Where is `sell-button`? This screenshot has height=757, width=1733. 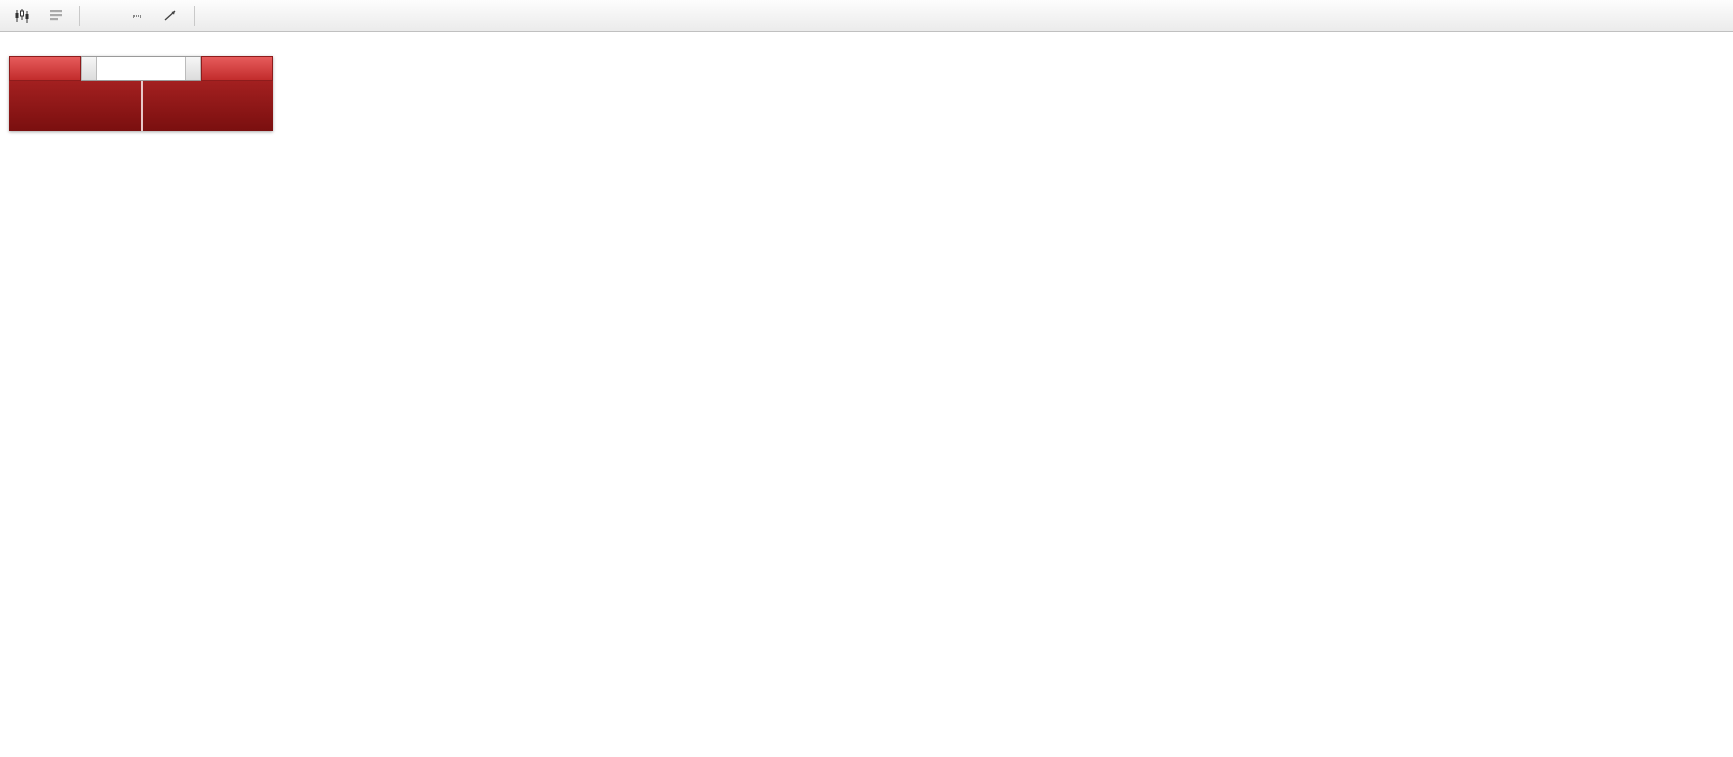
sell-button is located at coordinates (45, 68).